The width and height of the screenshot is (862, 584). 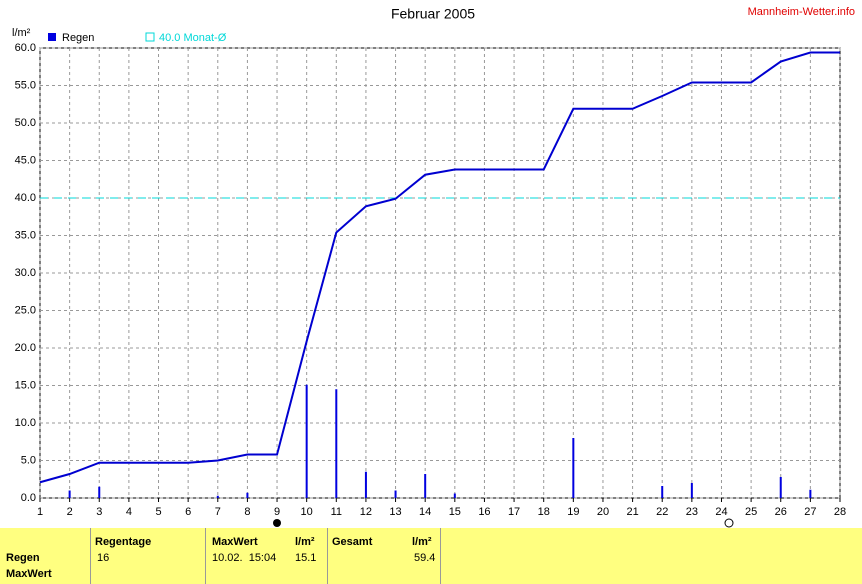 What do you see at coordinates (307, 512) in the screenshot?
I see `x-tick-label: 10` at bounding box center [307, 512].